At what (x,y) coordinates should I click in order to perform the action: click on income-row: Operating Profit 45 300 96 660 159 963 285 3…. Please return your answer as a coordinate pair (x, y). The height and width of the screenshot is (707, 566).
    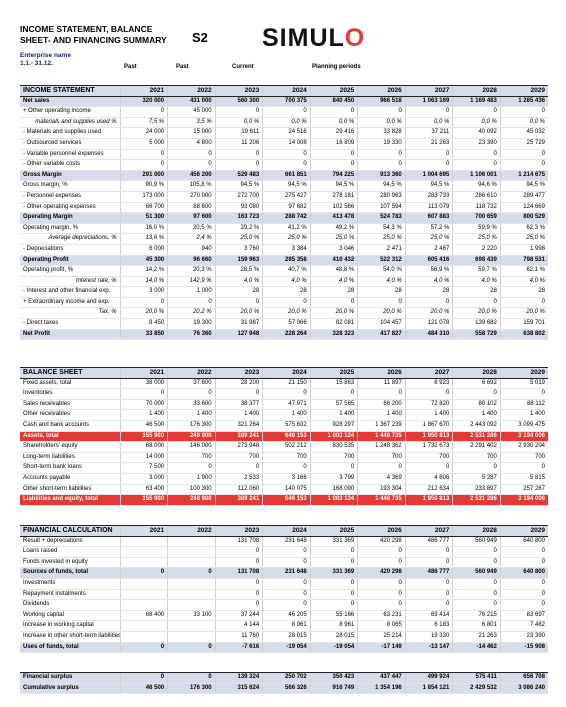
    Looking at the image, I should click on (284, 261).